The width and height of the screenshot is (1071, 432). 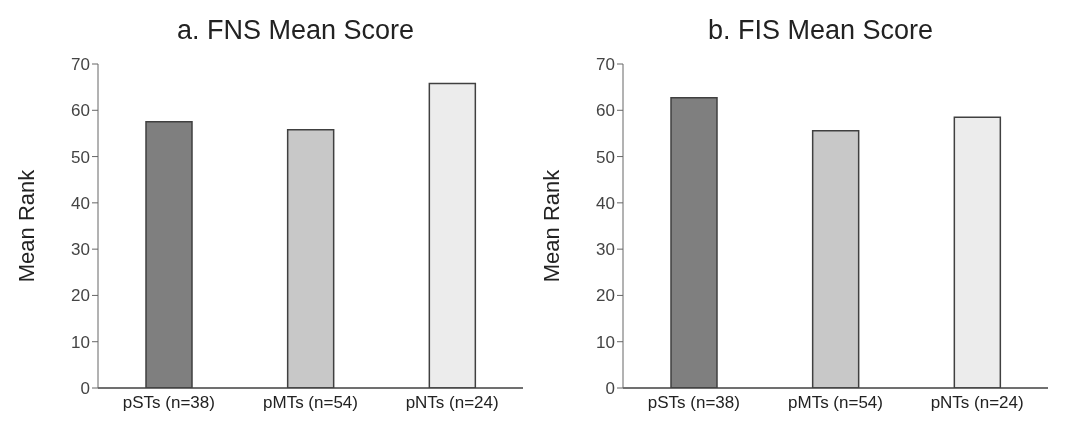 What do you see at coordinates (295, 30) in the screenshot?
I see `chart-title: a. FNS Mean Score` at bounding box center [295, 30].